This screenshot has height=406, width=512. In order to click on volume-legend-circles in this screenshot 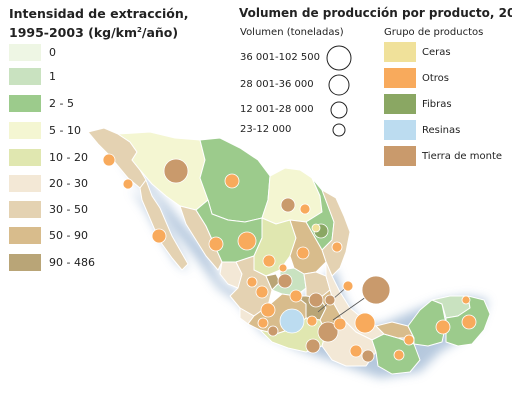, I will do `click(339, 91)`.